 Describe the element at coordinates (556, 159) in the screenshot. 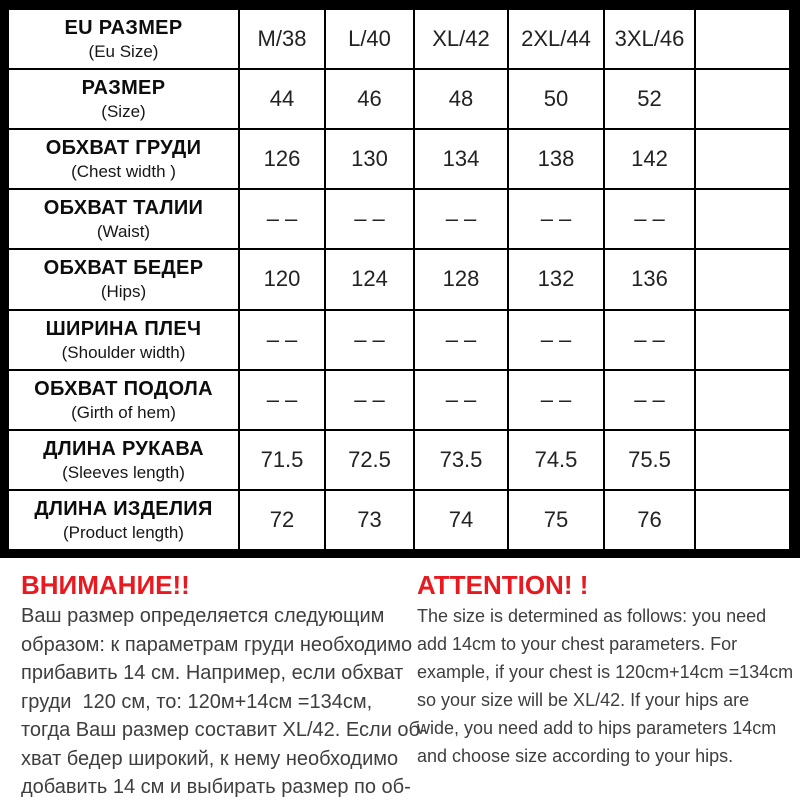

I see `table-cell: 138` at that location.